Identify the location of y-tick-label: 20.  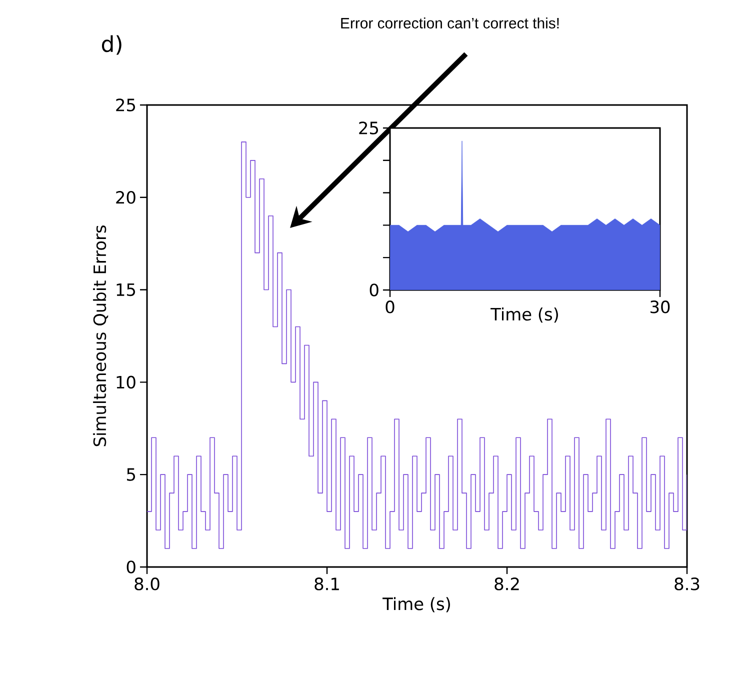
(126, 197).